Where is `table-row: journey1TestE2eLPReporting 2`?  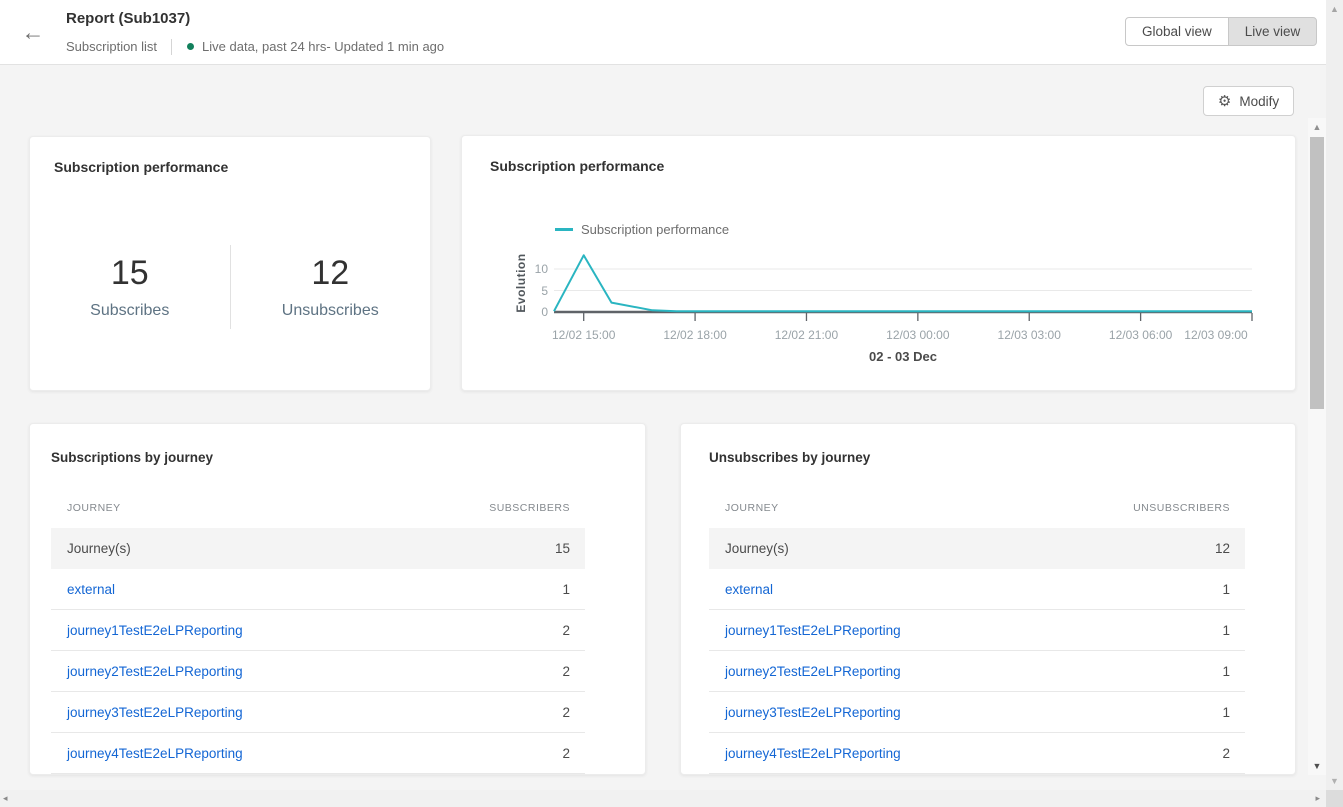
table-row: journey1TestE2eLPReporting 2 is located at coordinates (318, 630).